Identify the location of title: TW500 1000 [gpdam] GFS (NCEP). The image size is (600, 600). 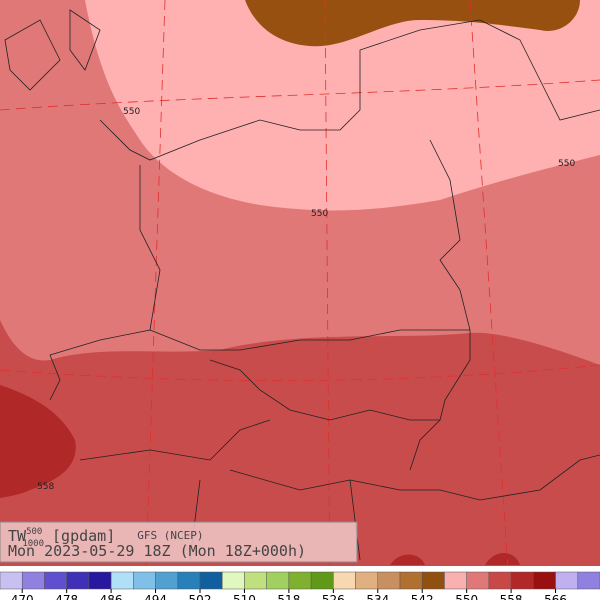
(105, 538).